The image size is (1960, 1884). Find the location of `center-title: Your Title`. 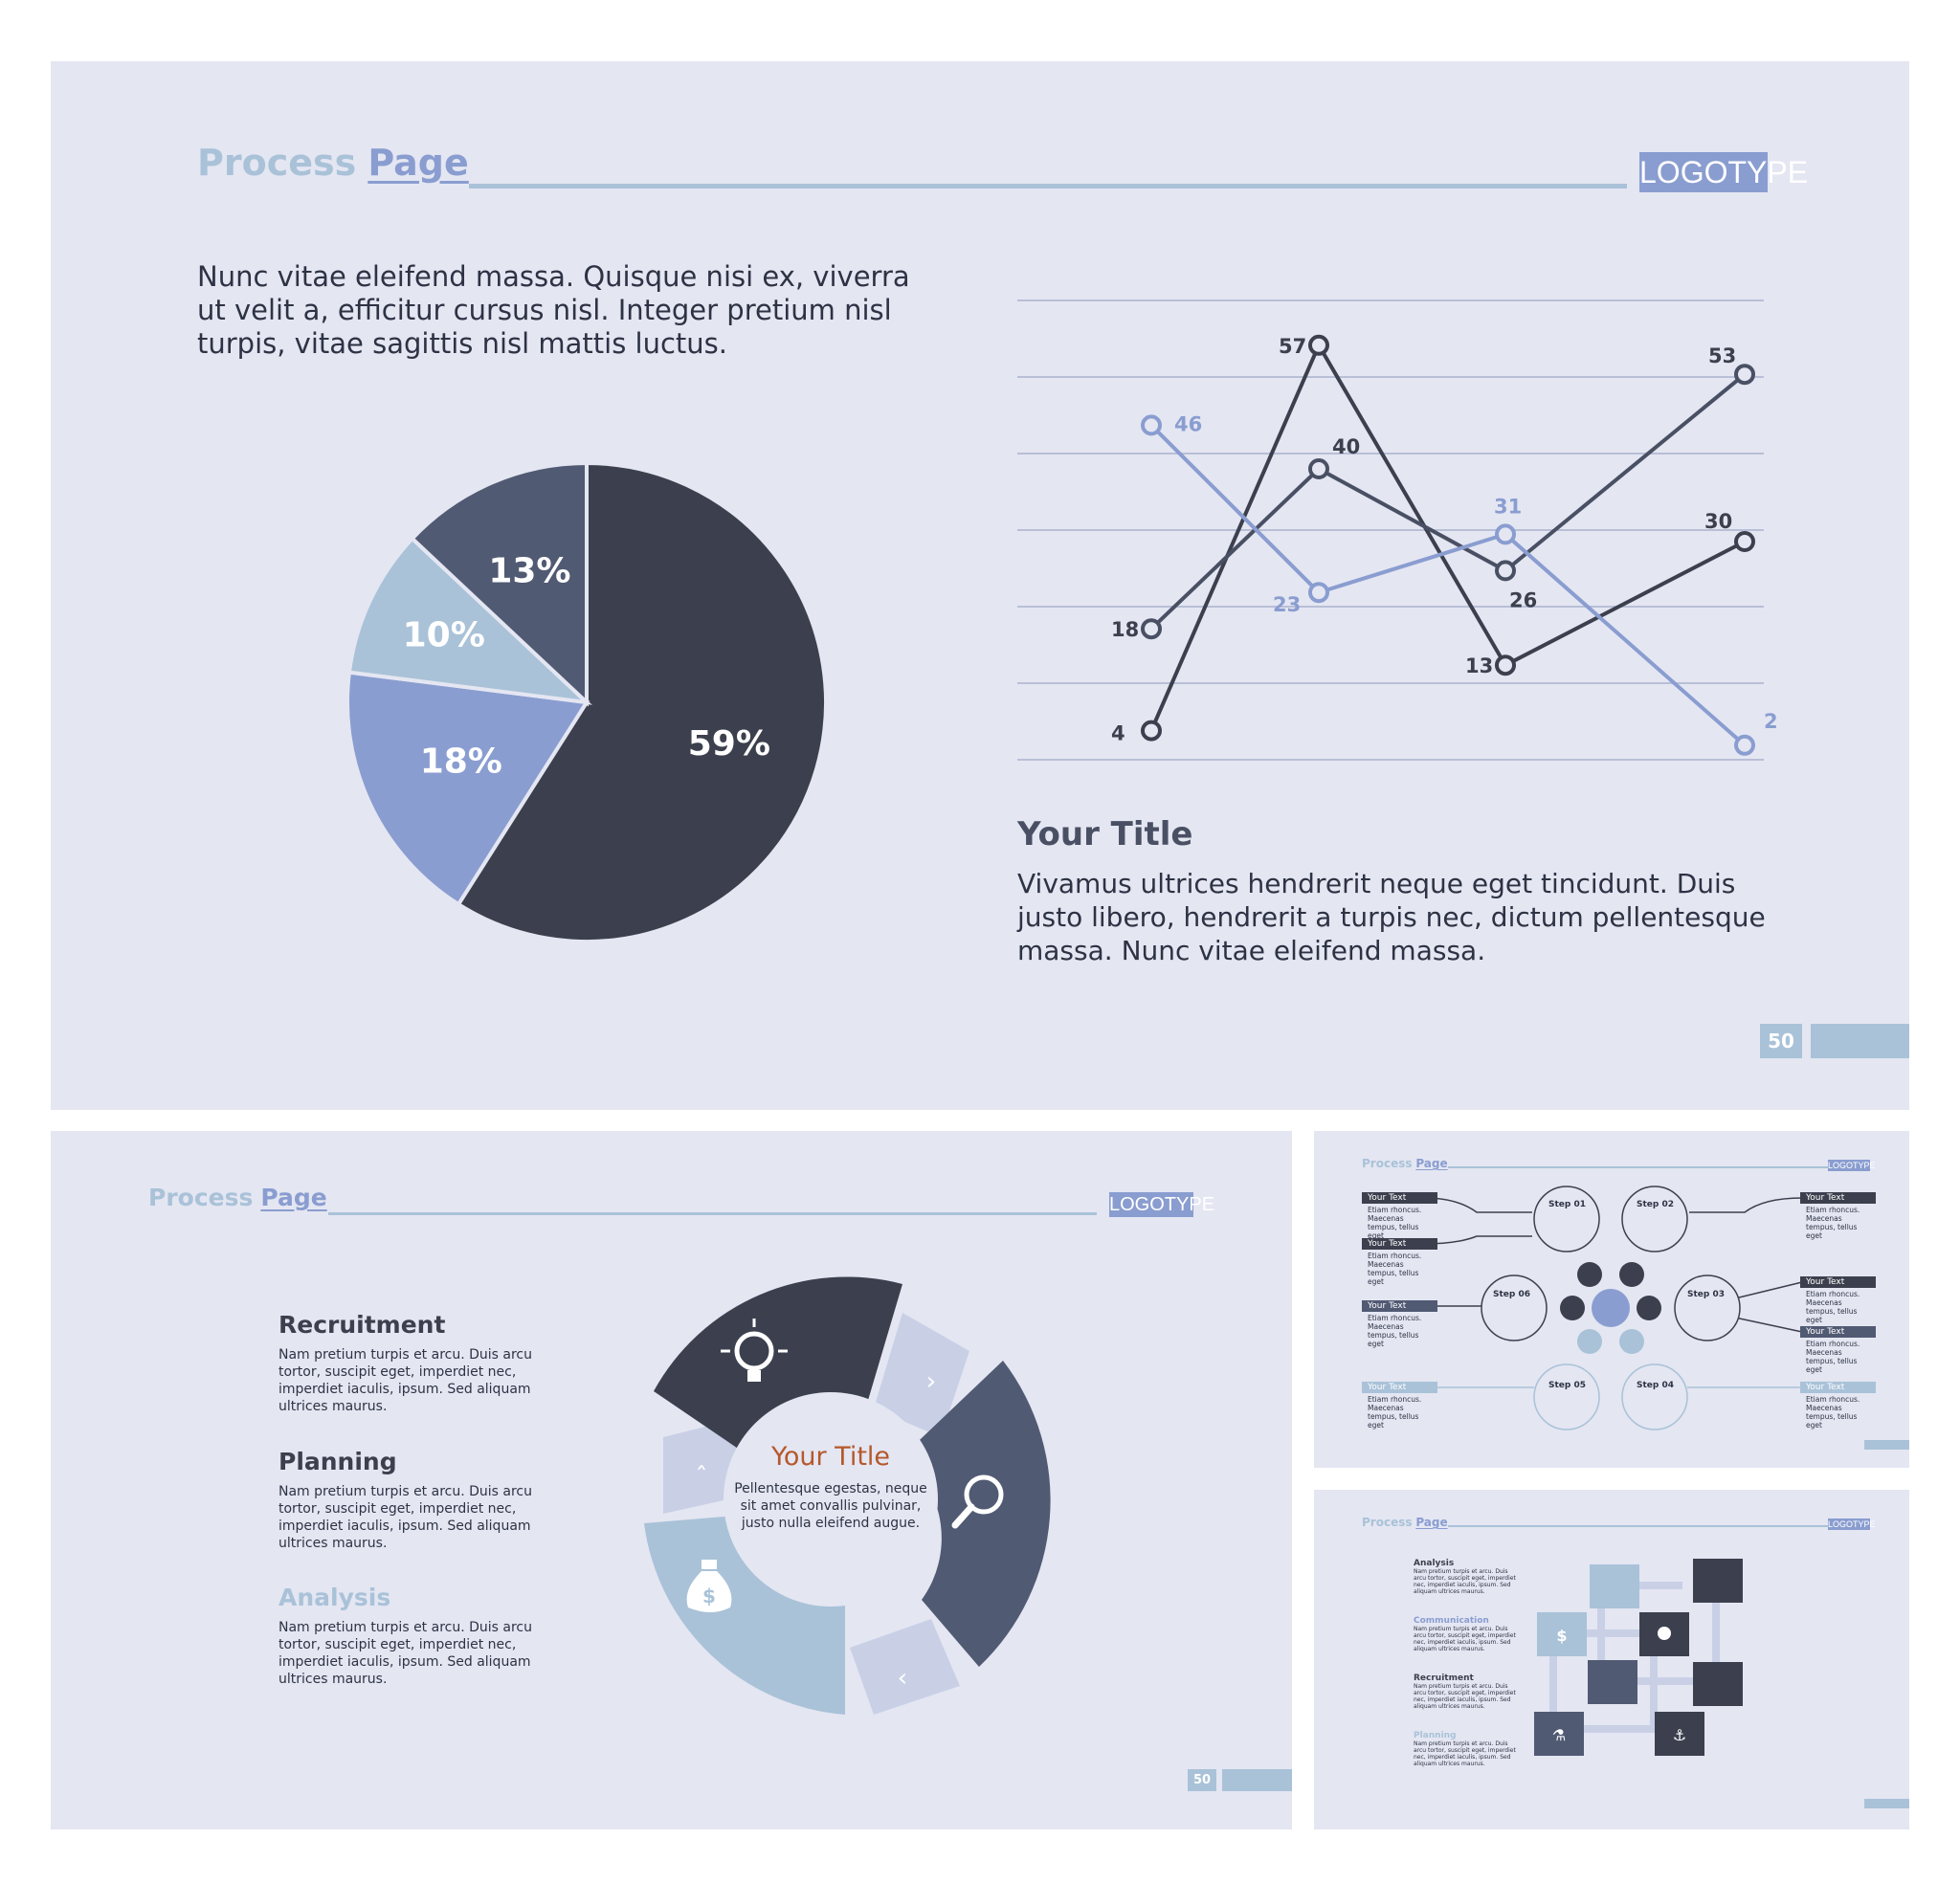

center-title: Your Title is located at coordinates (831, 1457).